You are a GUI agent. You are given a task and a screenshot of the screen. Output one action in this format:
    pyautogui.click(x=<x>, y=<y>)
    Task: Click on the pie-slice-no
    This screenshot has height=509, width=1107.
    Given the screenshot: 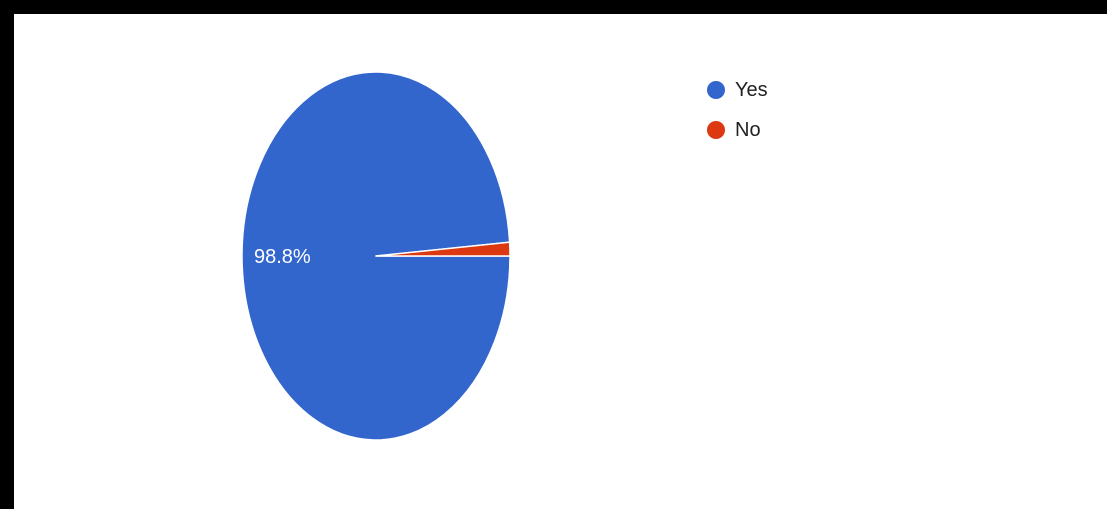 What is the action you would take?
    pyautogui.click(x=443, y=249)
    